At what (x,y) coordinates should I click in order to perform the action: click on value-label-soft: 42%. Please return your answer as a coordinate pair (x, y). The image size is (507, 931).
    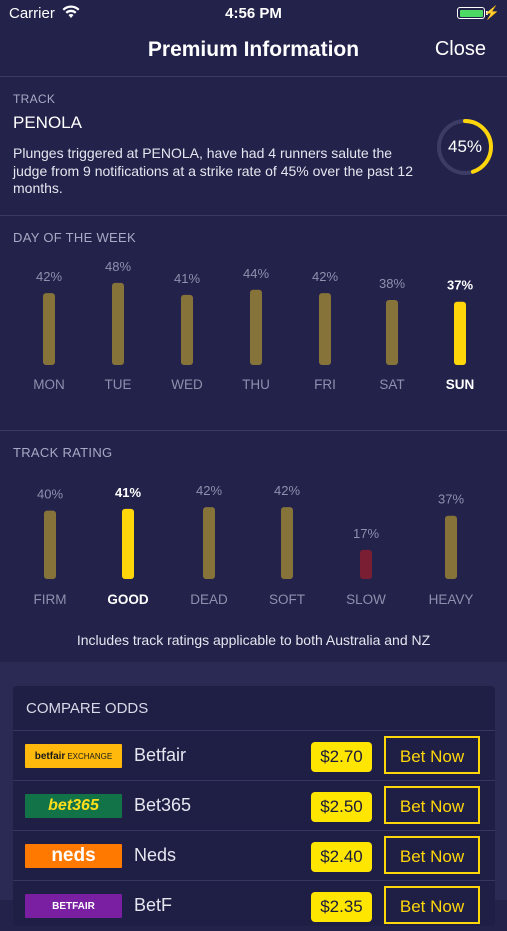
    Looking at the image, I should click on (287, 490).